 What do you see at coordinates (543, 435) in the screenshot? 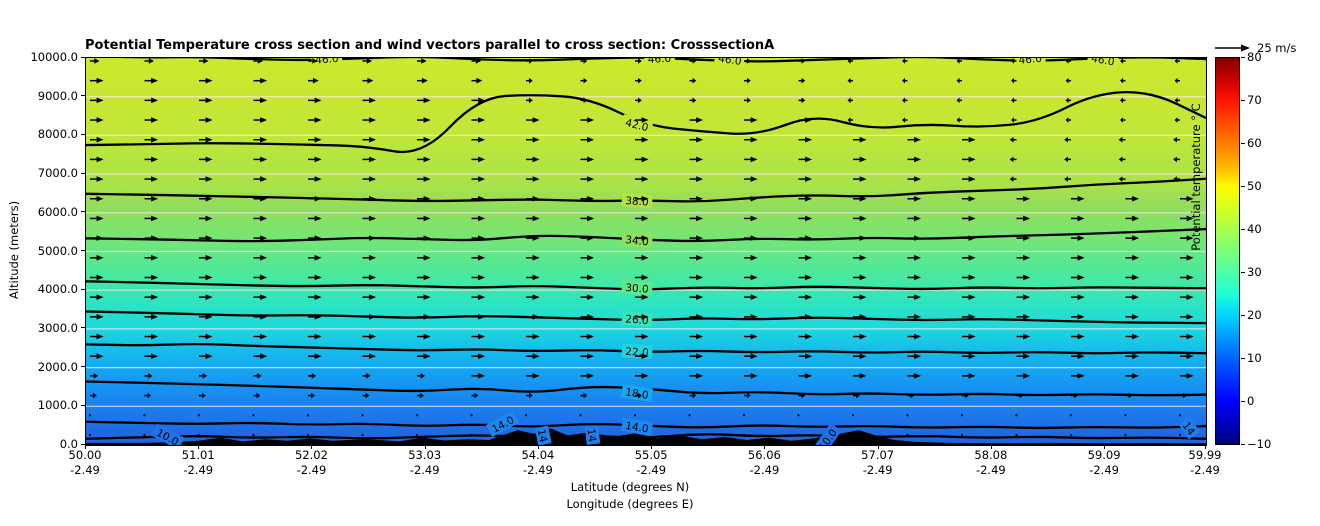
I see `contour-label-14: 14` at bounding box center [543, 435].